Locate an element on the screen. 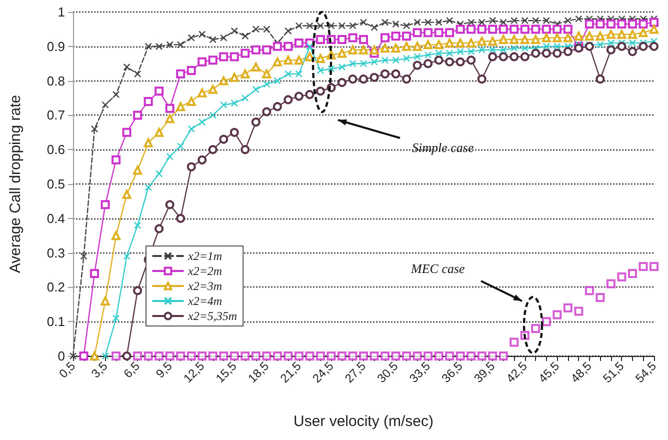  y-tick-label: 0.3 is located at coordinates (55, 252).